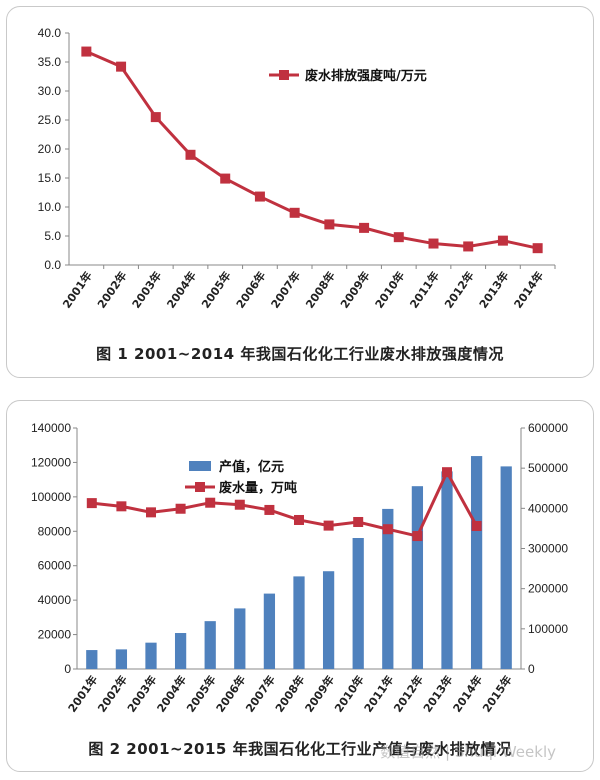 The height and width of the screenshot is (780, 600). Describe the element at coordinates (50, 120) in the screenshot. I see `y-tick-label: 25.0` at that location.